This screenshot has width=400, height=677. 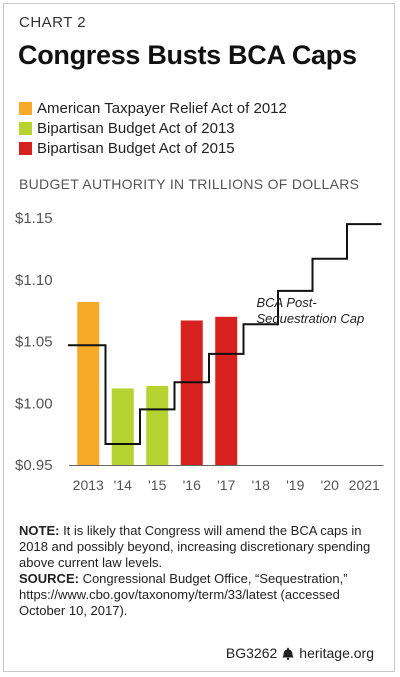 I want to click on chart-number: CHART 2, so click(x=53, y=22).